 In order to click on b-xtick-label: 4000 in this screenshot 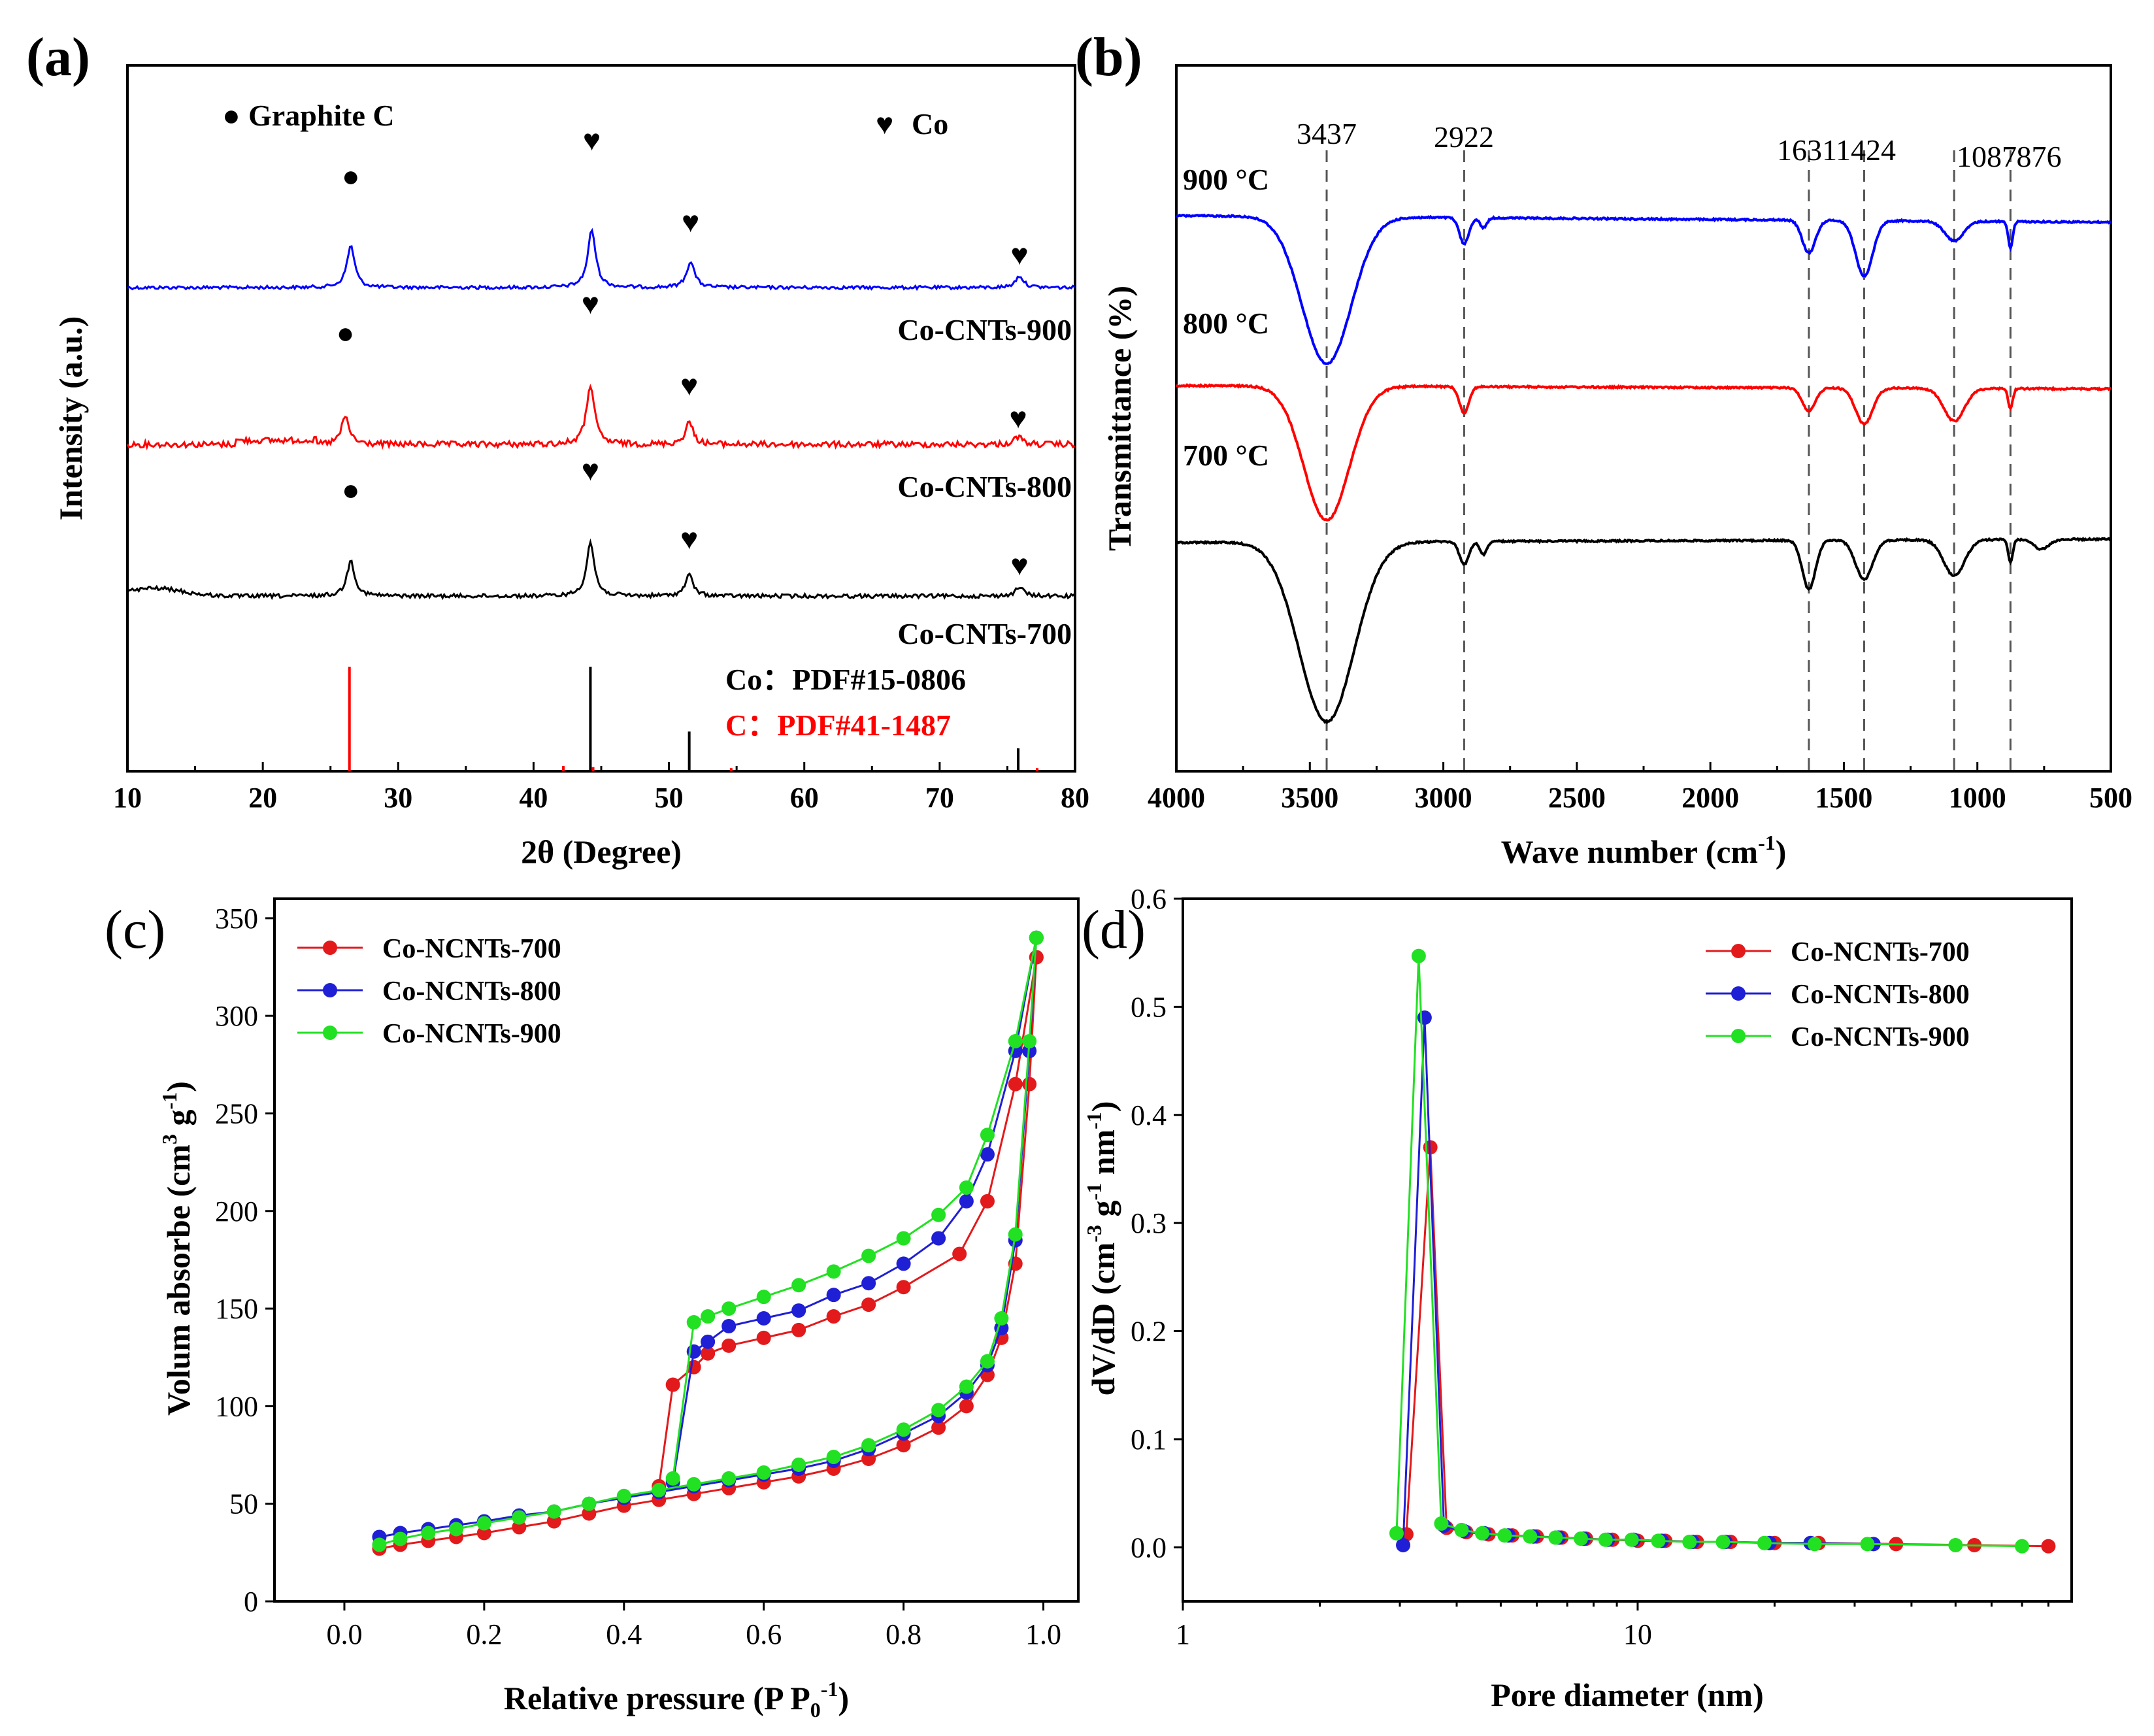, I will do `click(1176, 798)`.